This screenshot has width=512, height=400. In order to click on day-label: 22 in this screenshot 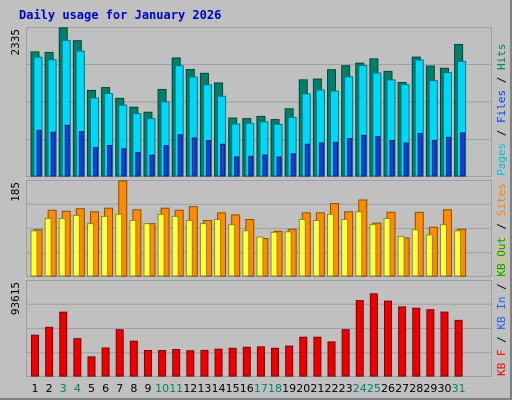, I will do `click(332, 388)`.